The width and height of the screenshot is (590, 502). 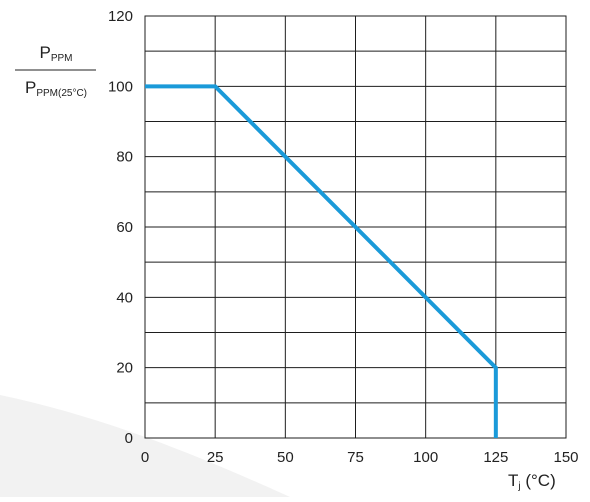 What do you see at coordinates (30, 87) in the screenshot?
I see `y-label-denominator-main: P` at bounding box center [30, 87].